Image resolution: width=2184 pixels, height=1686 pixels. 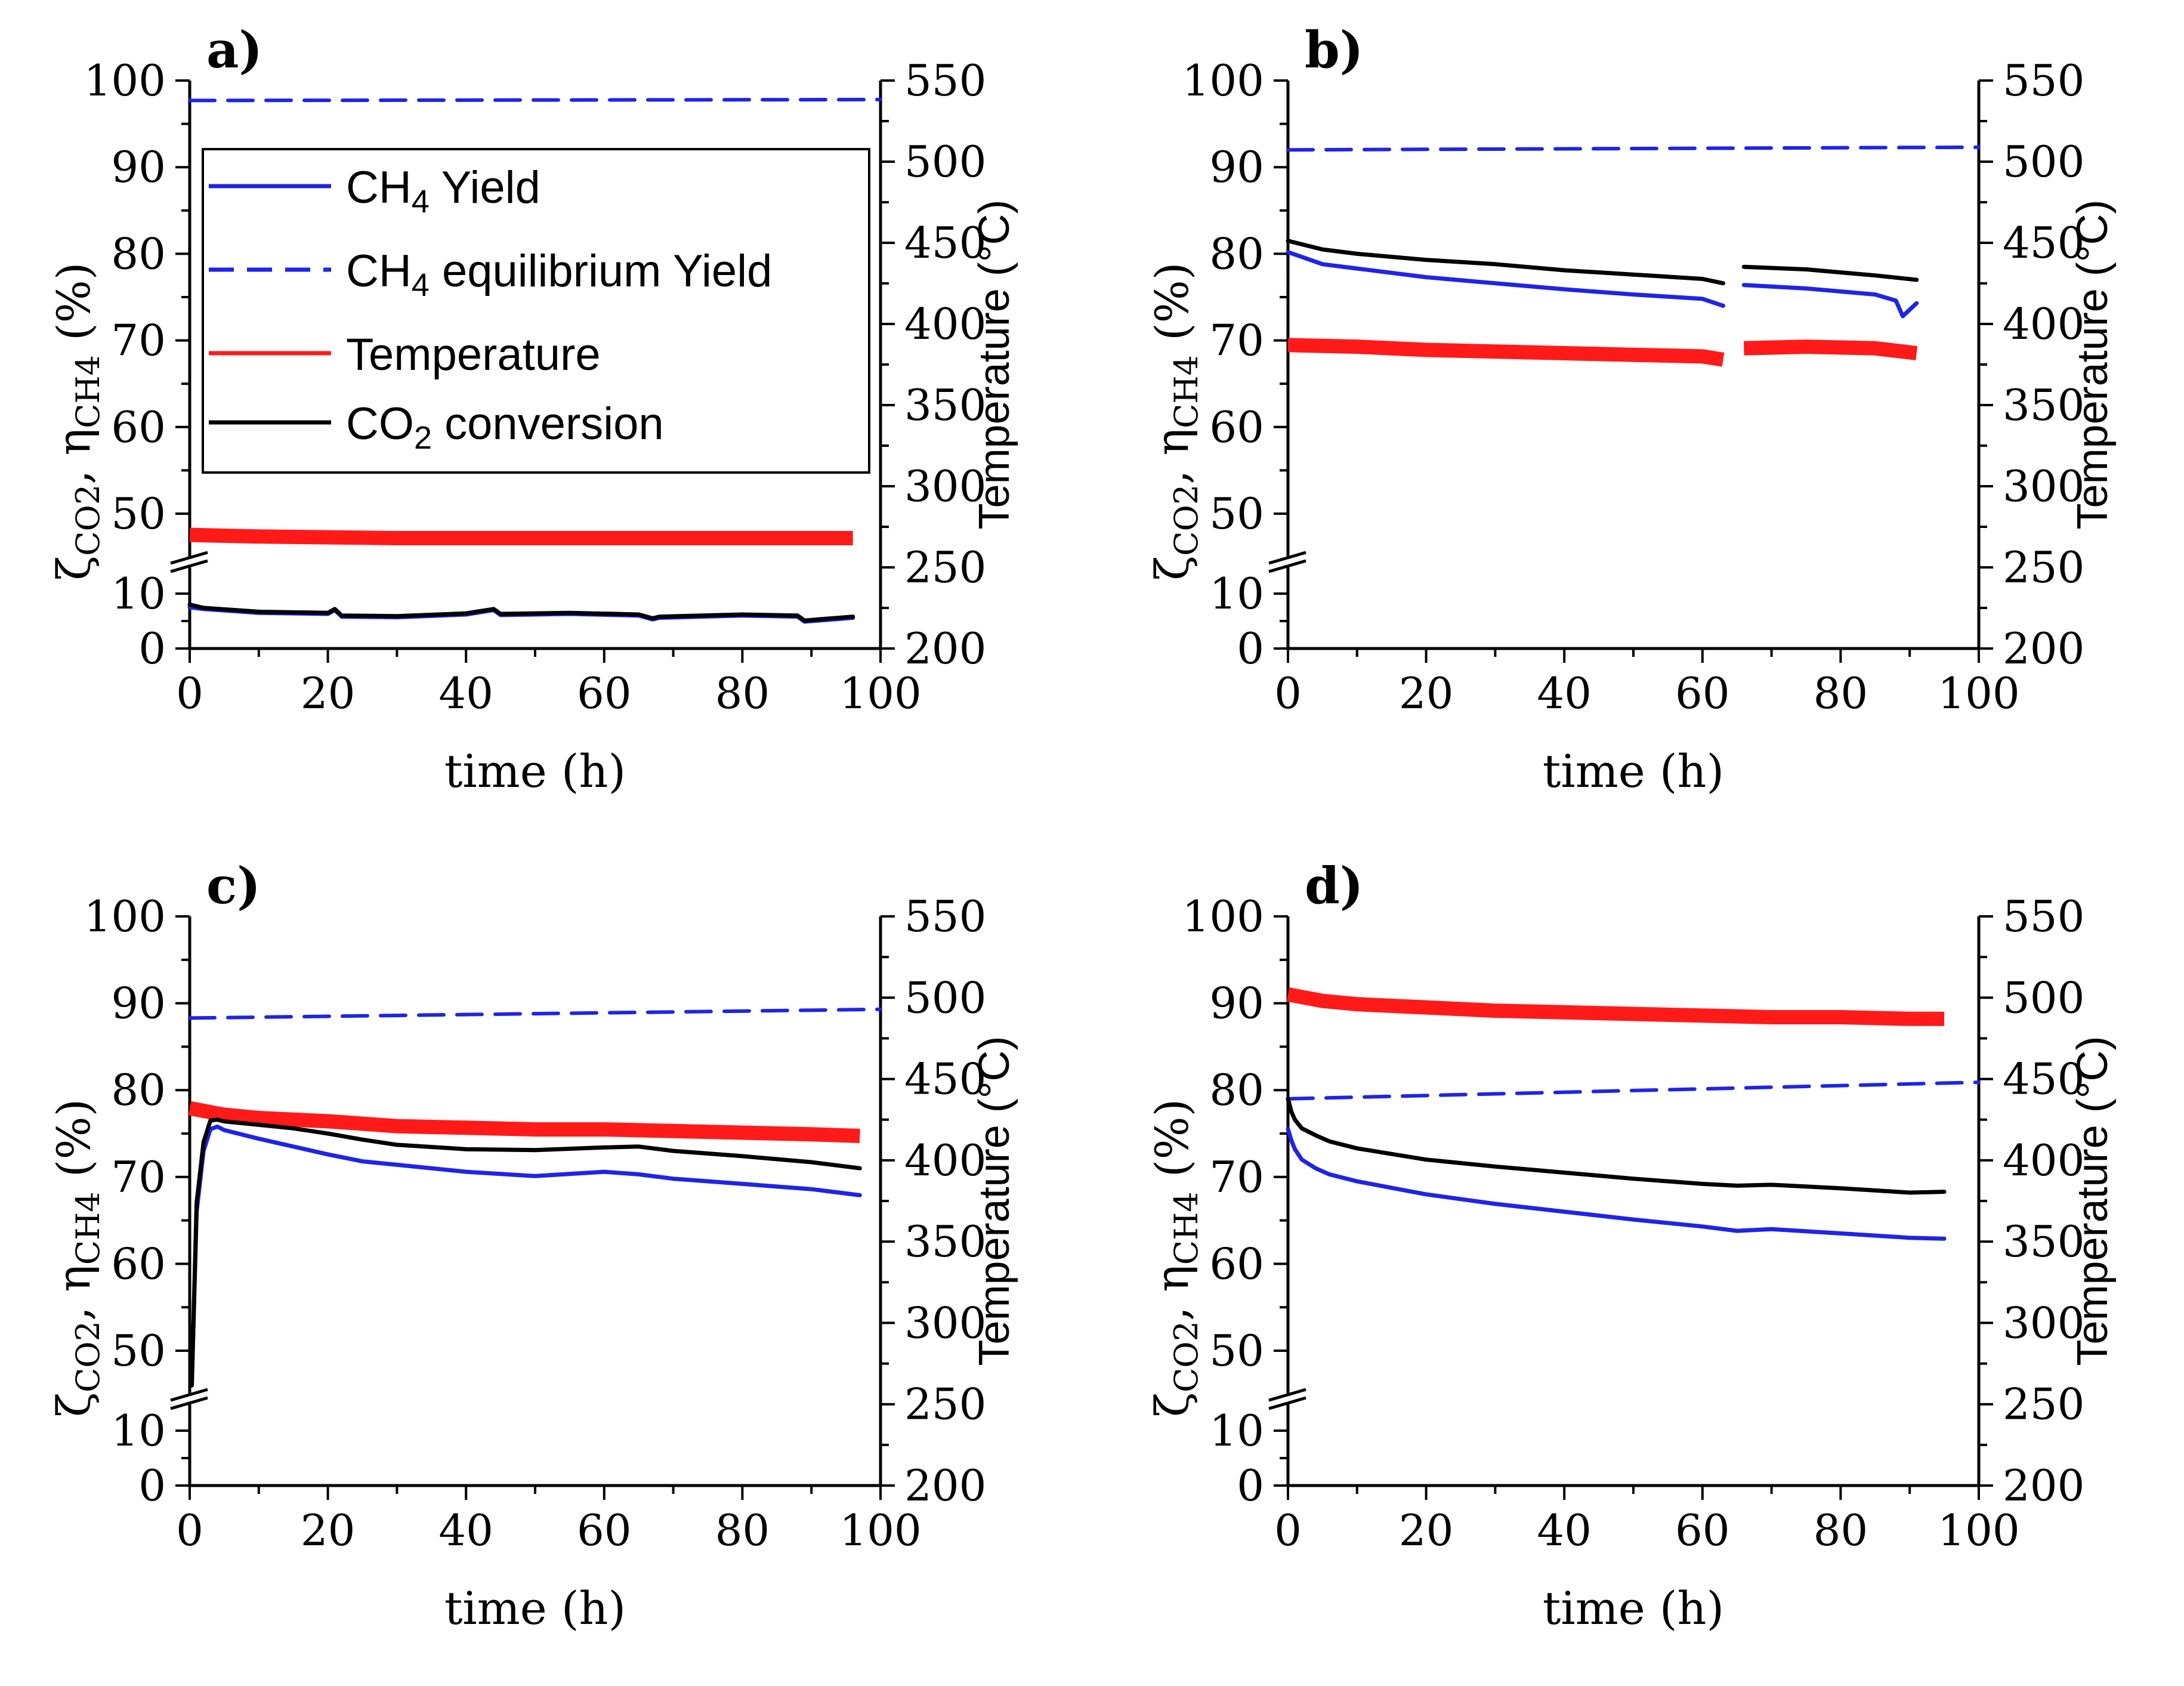 What do you see at coordinates (234, 49) in the screenshot?
I see `panel-label: a)` at bounding box center [234, 49].